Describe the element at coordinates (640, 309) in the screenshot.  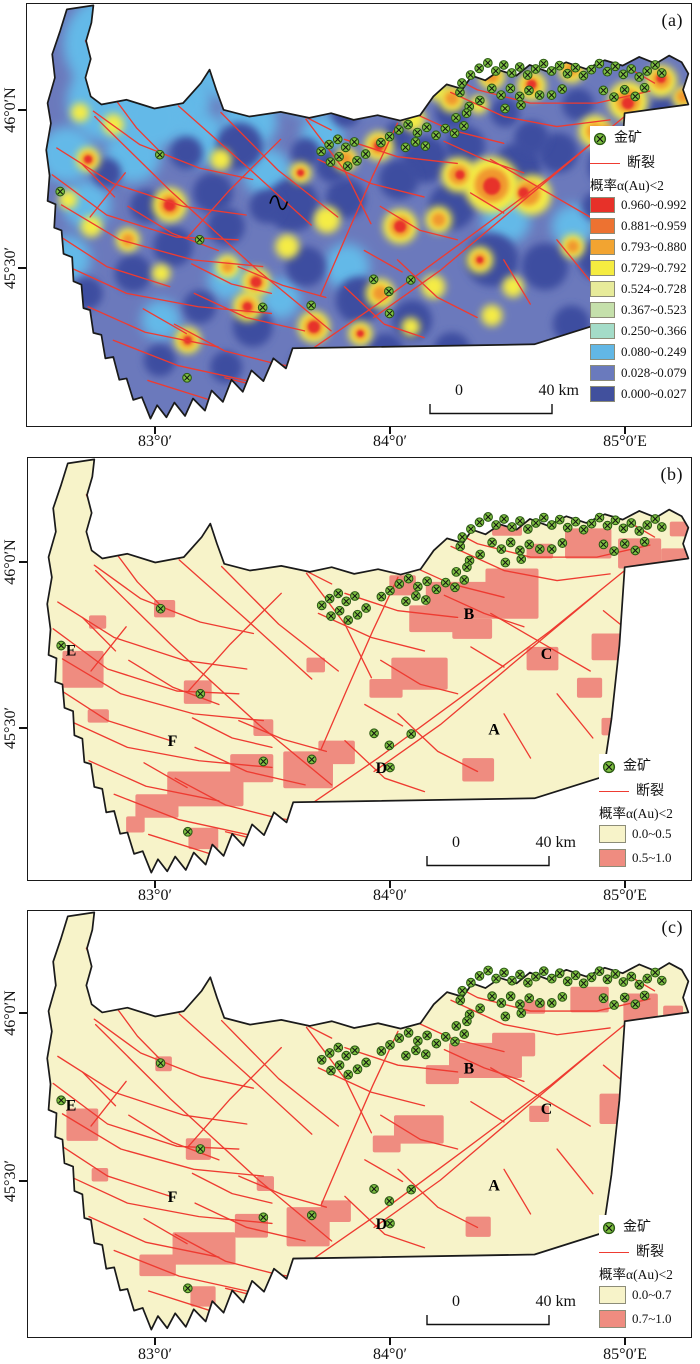
I see `legend-class-row: 0.367~0.523` at that location.